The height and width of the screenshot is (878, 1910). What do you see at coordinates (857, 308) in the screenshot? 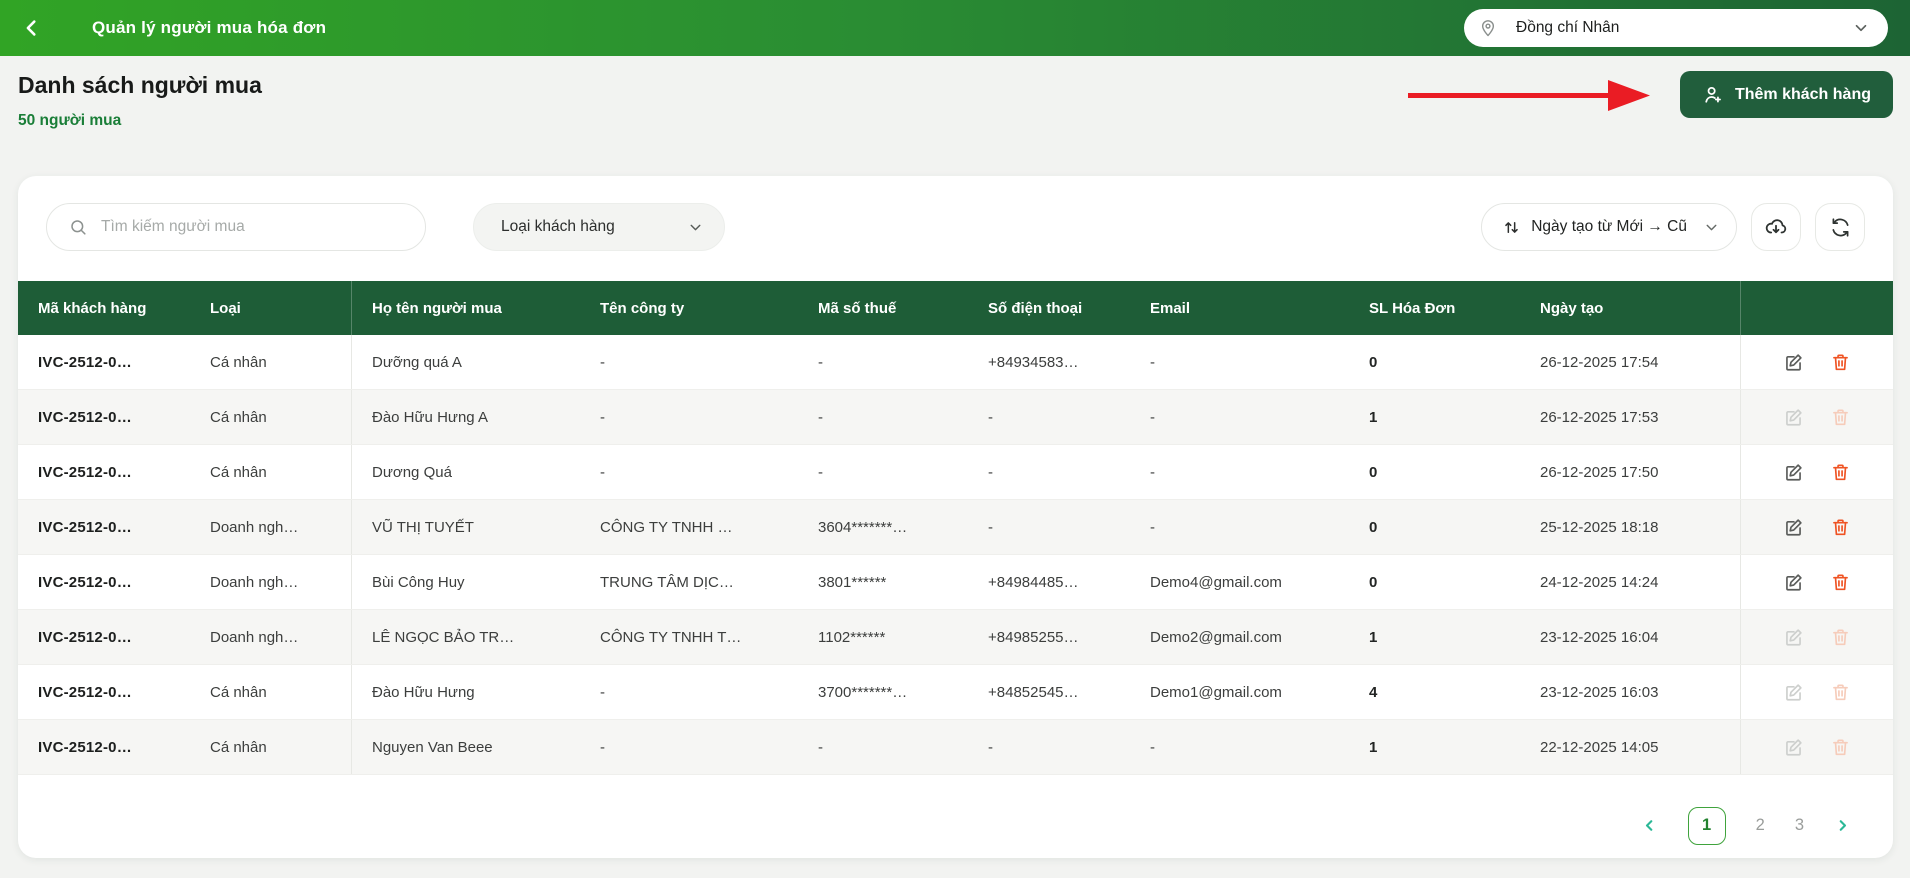
I see `column-header: Mã số thuế` at bounding box center [857, 308].